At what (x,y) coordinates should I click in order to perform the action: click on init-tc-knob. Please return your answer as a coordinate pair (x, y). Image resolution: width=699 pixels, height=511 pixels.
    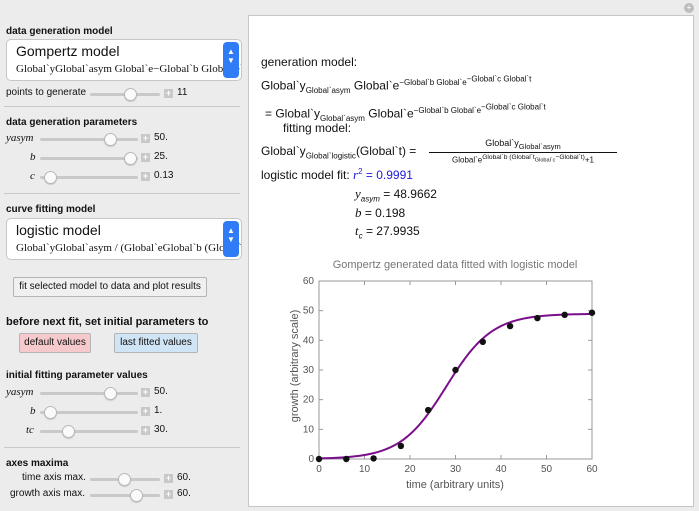
    Looking at the image, I should click on (68, 431).